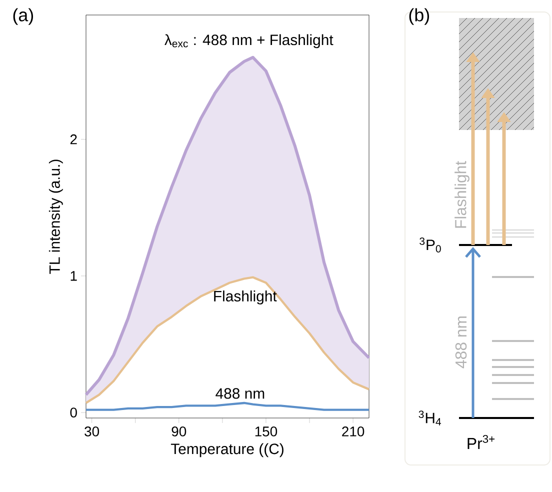 This screenshot has width=552, height=492. What do you see at coordinates (419, 16) in the screenshot?
I see `text: (b)` at bounding box center [419, 16].